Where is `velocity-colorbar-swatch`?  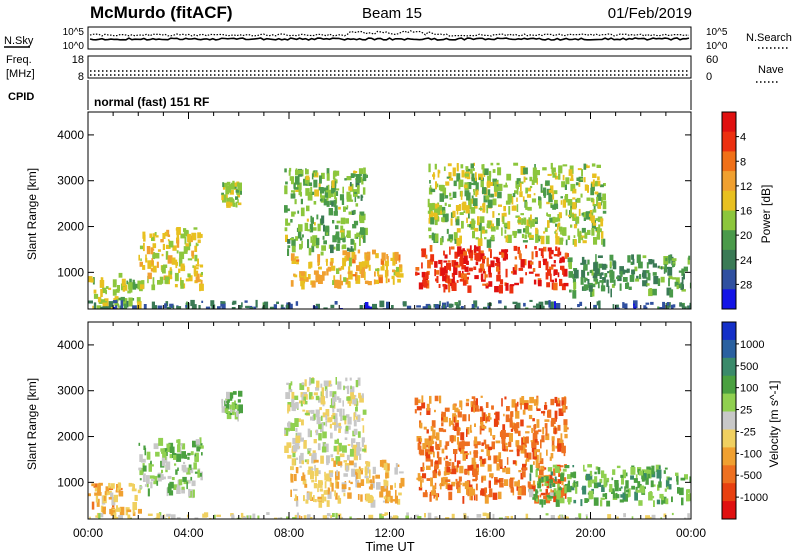
velocity-colorbar-swatch is located at coordinates (729, 349).